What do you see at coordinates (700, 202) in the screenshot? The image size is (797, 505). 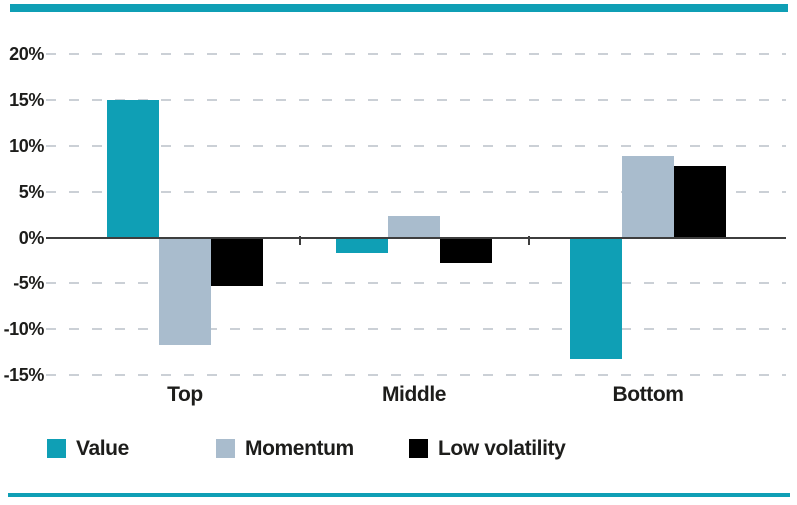 I see `bar-low-volatility-bottom` at bounding box center [700, 202].